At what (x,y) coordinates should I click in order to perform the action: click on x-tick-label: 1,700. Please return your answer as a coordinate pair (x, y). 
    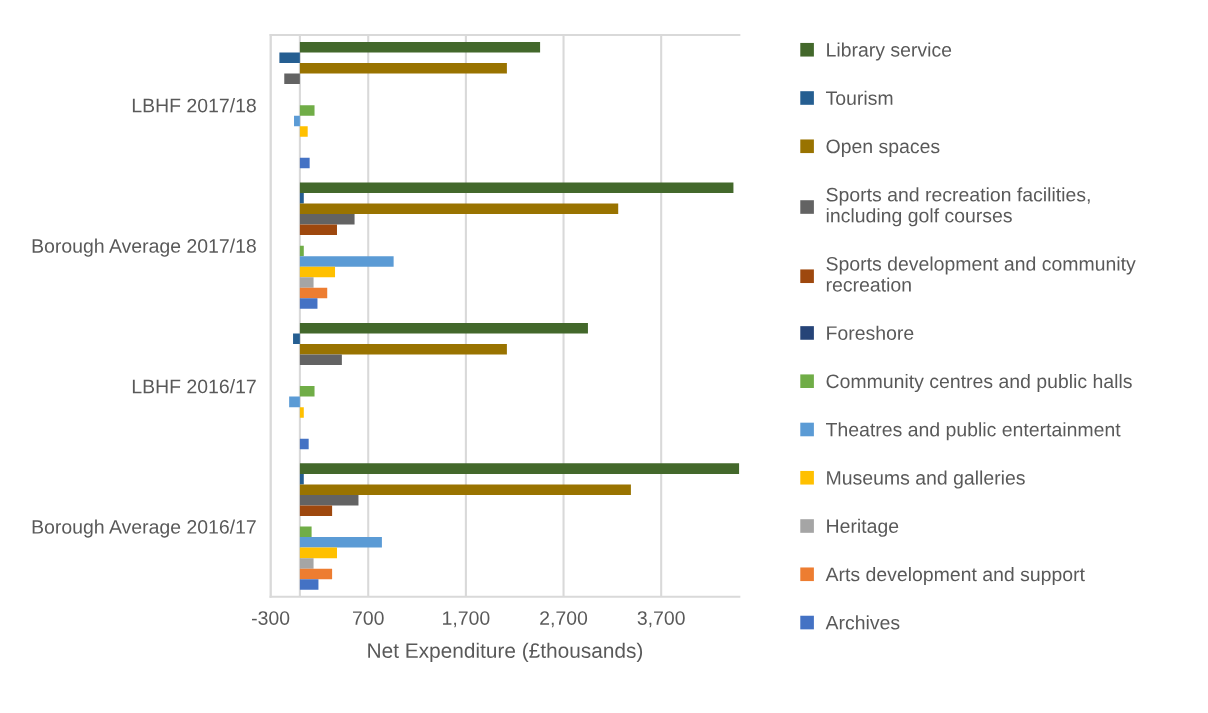
    Looking at the image, I should click on (466, 619).